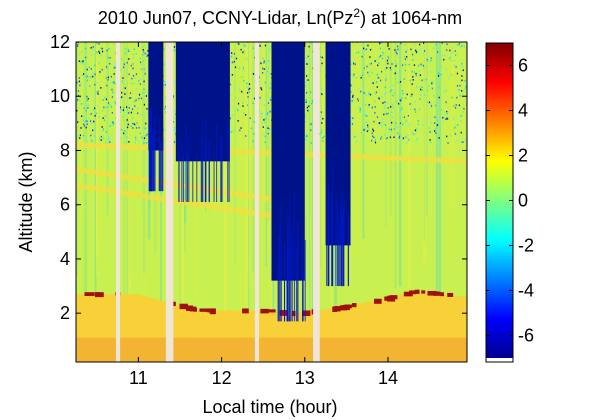  I want to click on data-gap, so click(118, 202).